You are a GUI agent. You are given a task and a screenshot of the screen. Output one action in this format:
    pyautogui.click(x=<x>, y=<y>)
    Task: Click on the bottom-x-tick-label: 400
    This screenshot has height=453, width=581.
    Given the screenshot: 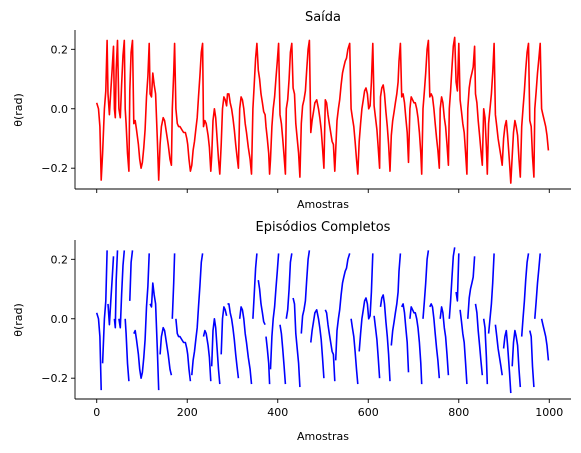 What is the action you would take?
    pyautogui.click(x=277, y=412)
    